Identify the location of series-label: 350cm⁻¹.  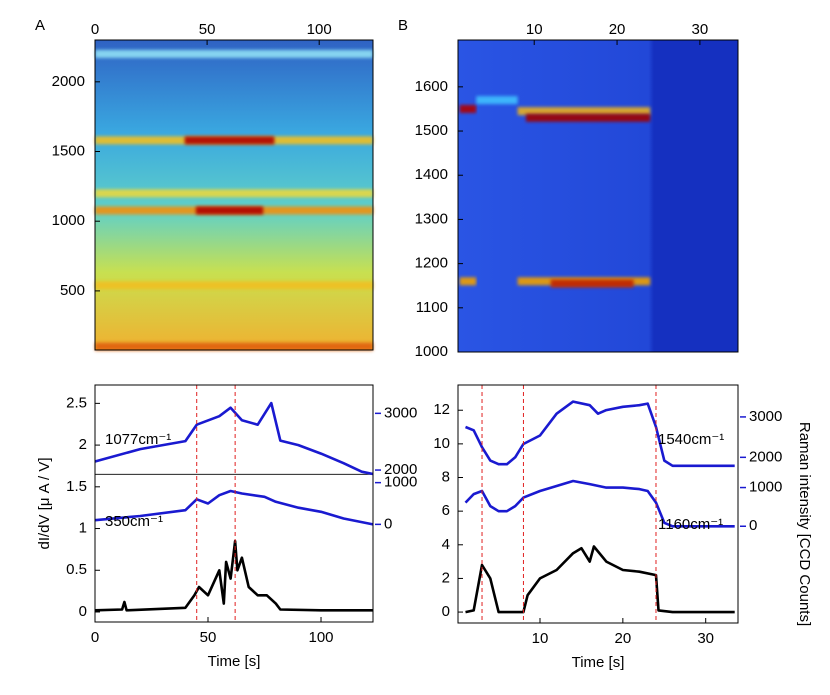
(134, 521).